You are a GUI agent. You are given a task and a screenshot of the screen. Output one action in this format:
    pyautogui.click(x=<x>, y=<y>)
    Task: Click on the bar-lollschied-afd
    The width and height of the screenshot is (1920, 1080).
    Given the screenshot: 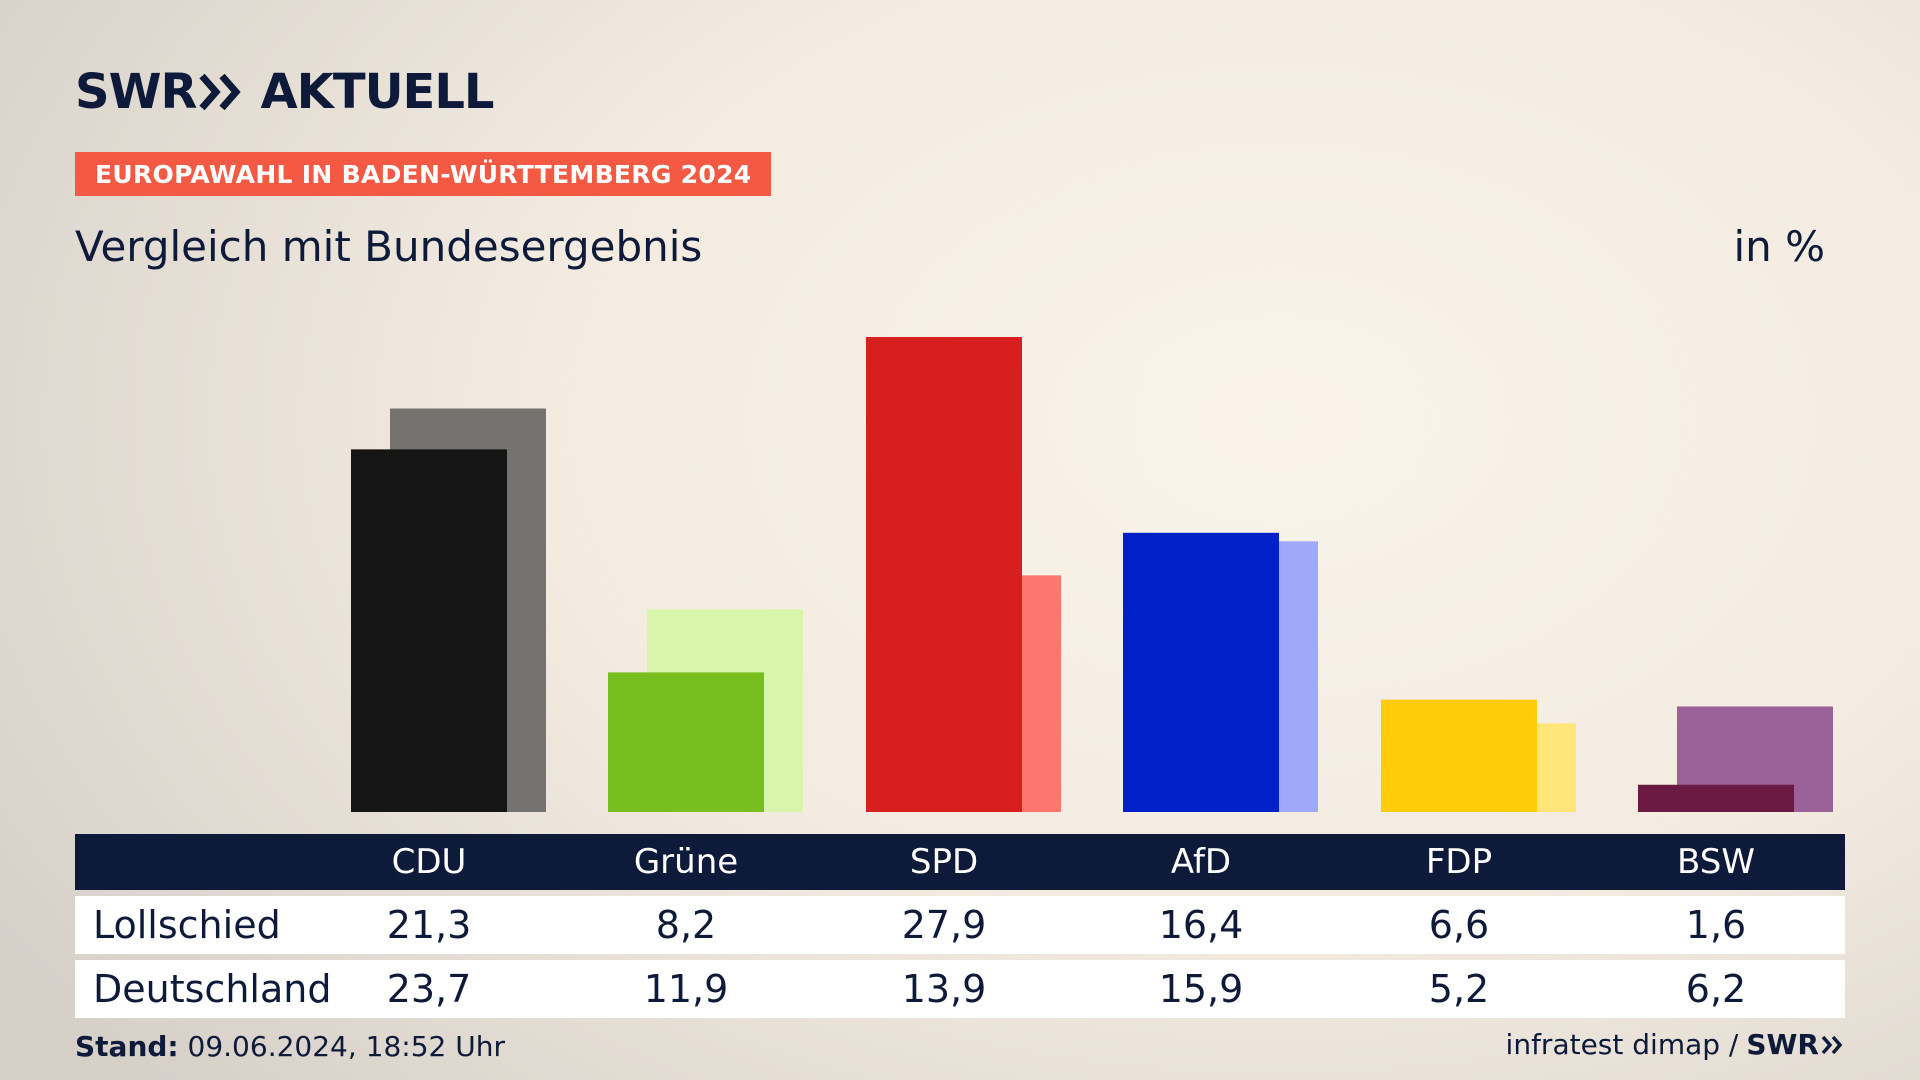 What is the action you would take?
    pyautogui.click(x=1201, y=672)
    